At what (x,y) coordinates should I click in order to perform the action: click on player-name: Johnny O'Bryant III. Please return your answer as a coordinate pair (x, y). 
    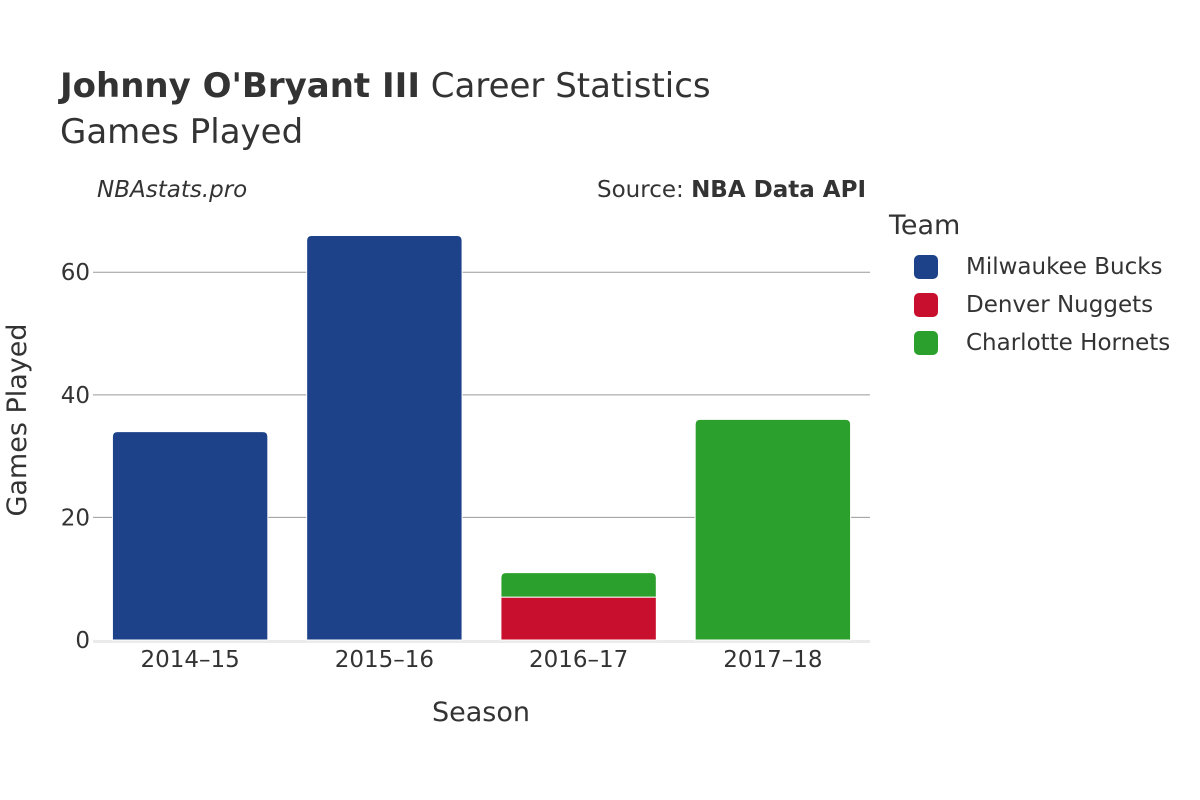
    Looking at the image, I should click on (240, 86).